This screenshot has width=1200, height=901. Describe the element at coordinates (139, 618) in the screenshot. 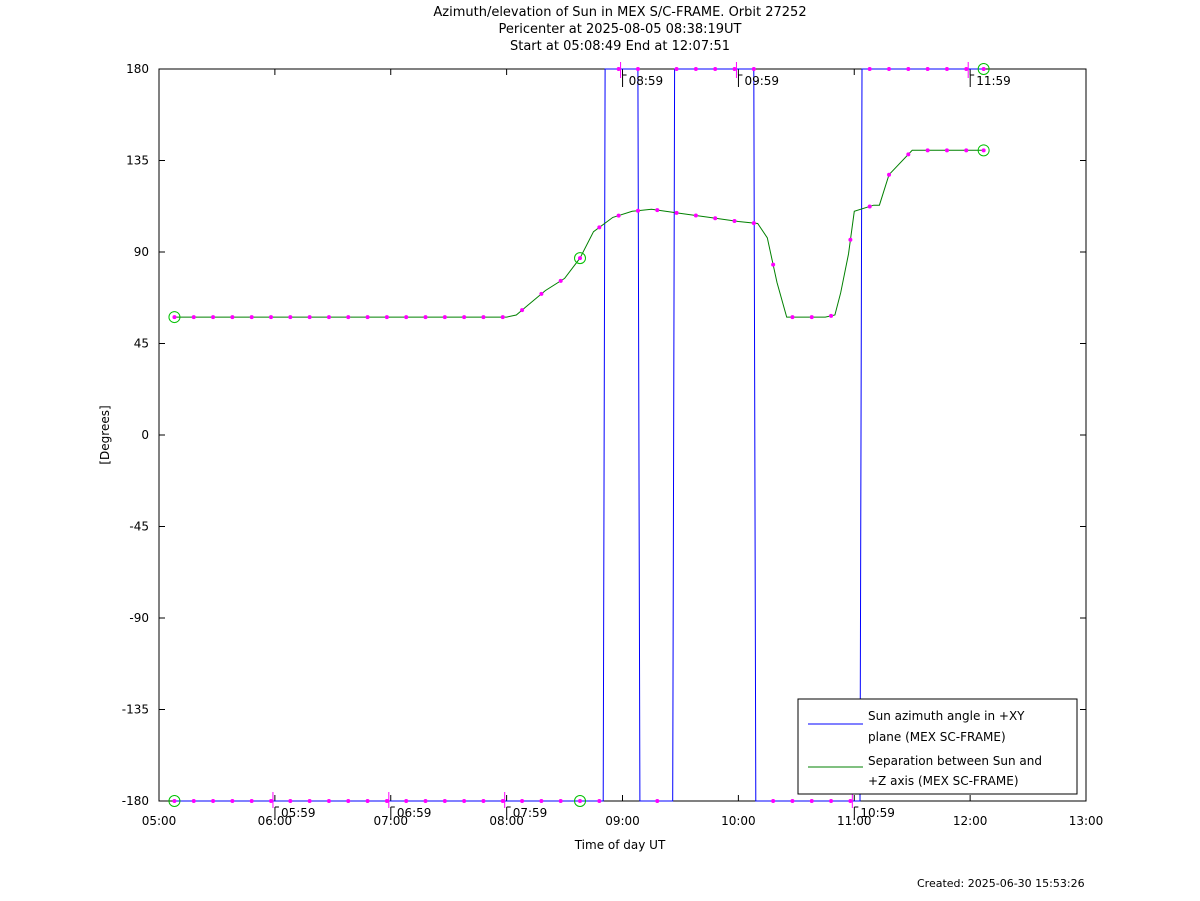

I see `y-tick-label: -90` at that location.